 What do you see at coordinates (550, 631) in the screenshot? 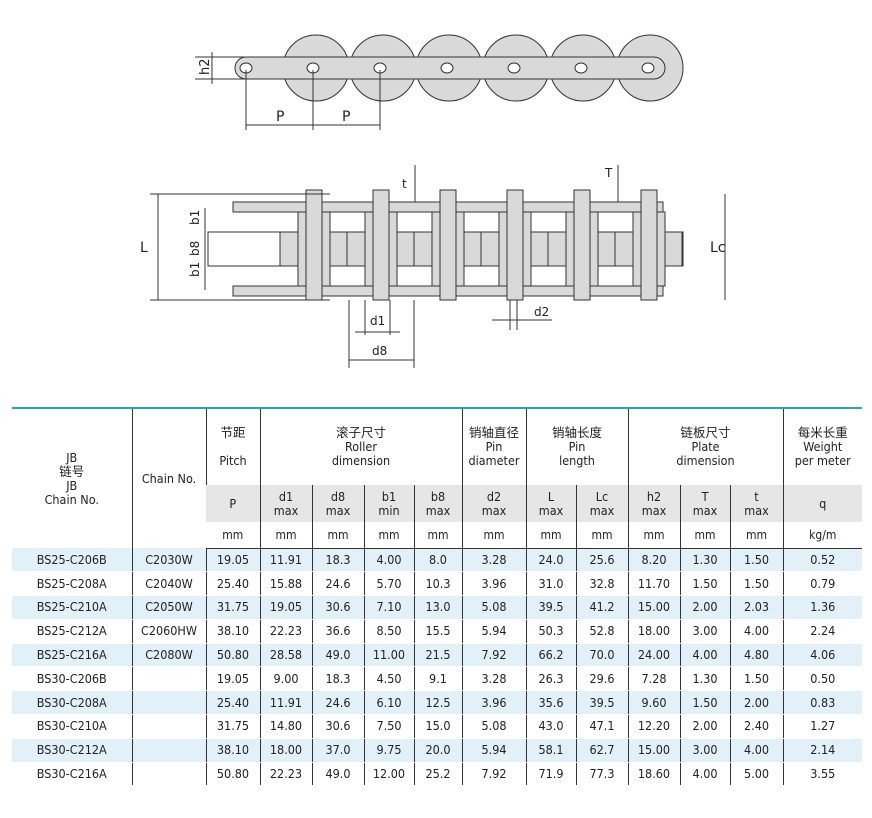
I see `table-cell: 50.3` at bounding box center [550, 631].